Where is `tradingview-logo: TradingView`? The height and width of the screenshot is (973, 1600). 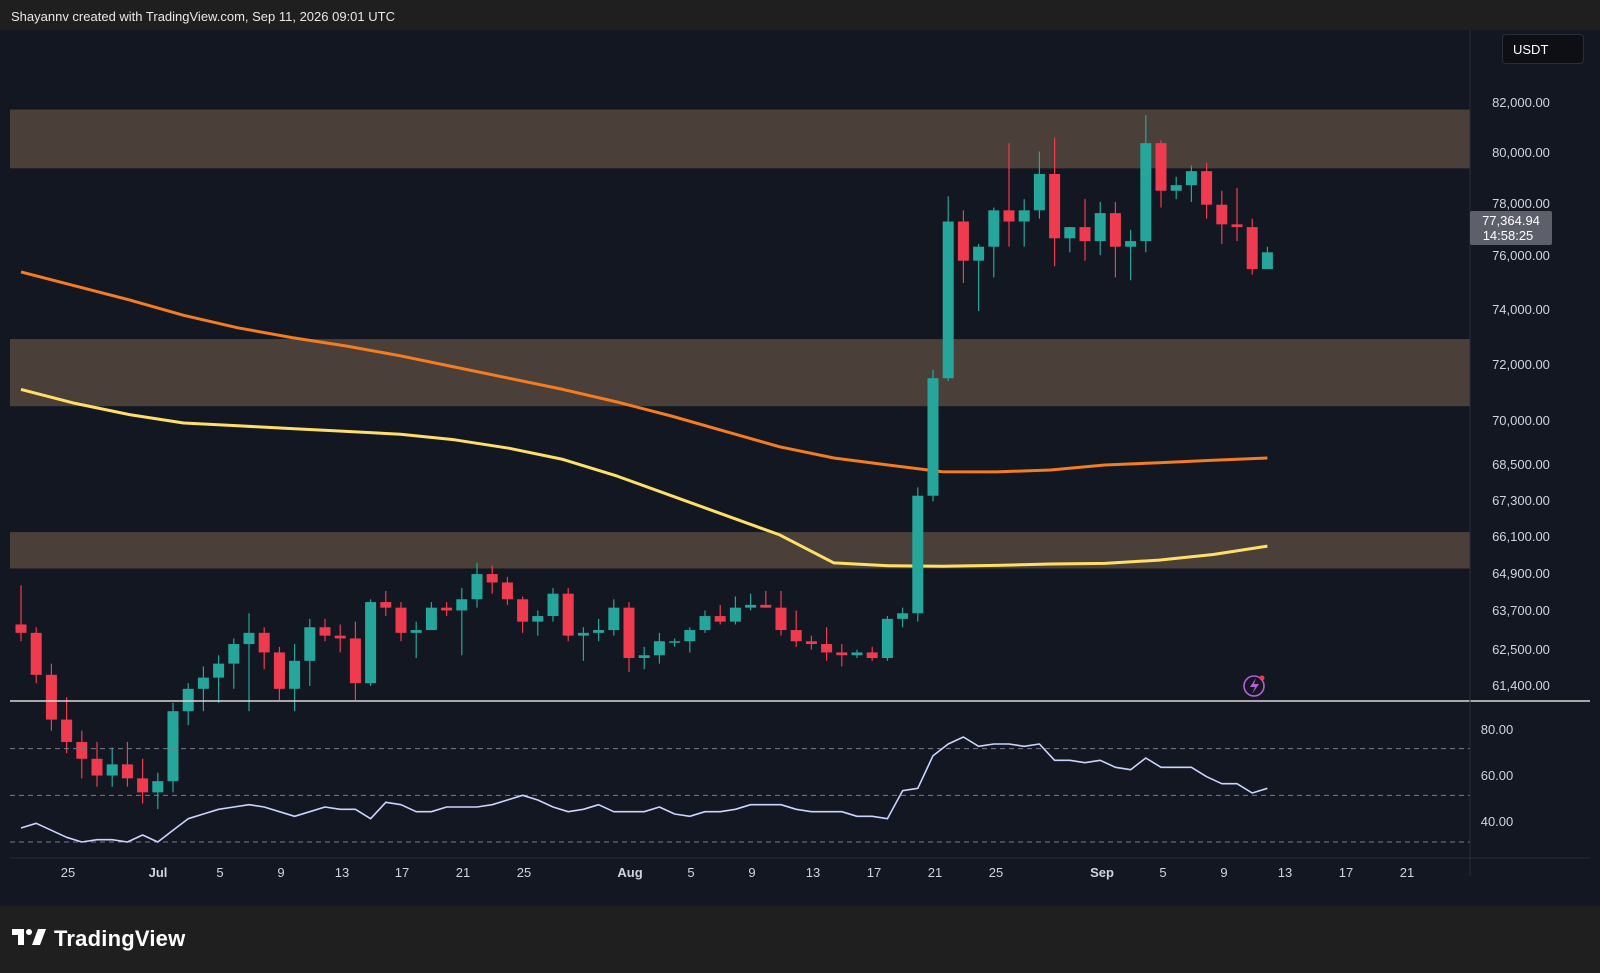
tradingview-logo: TradingView is located at coordinates (98, 939).